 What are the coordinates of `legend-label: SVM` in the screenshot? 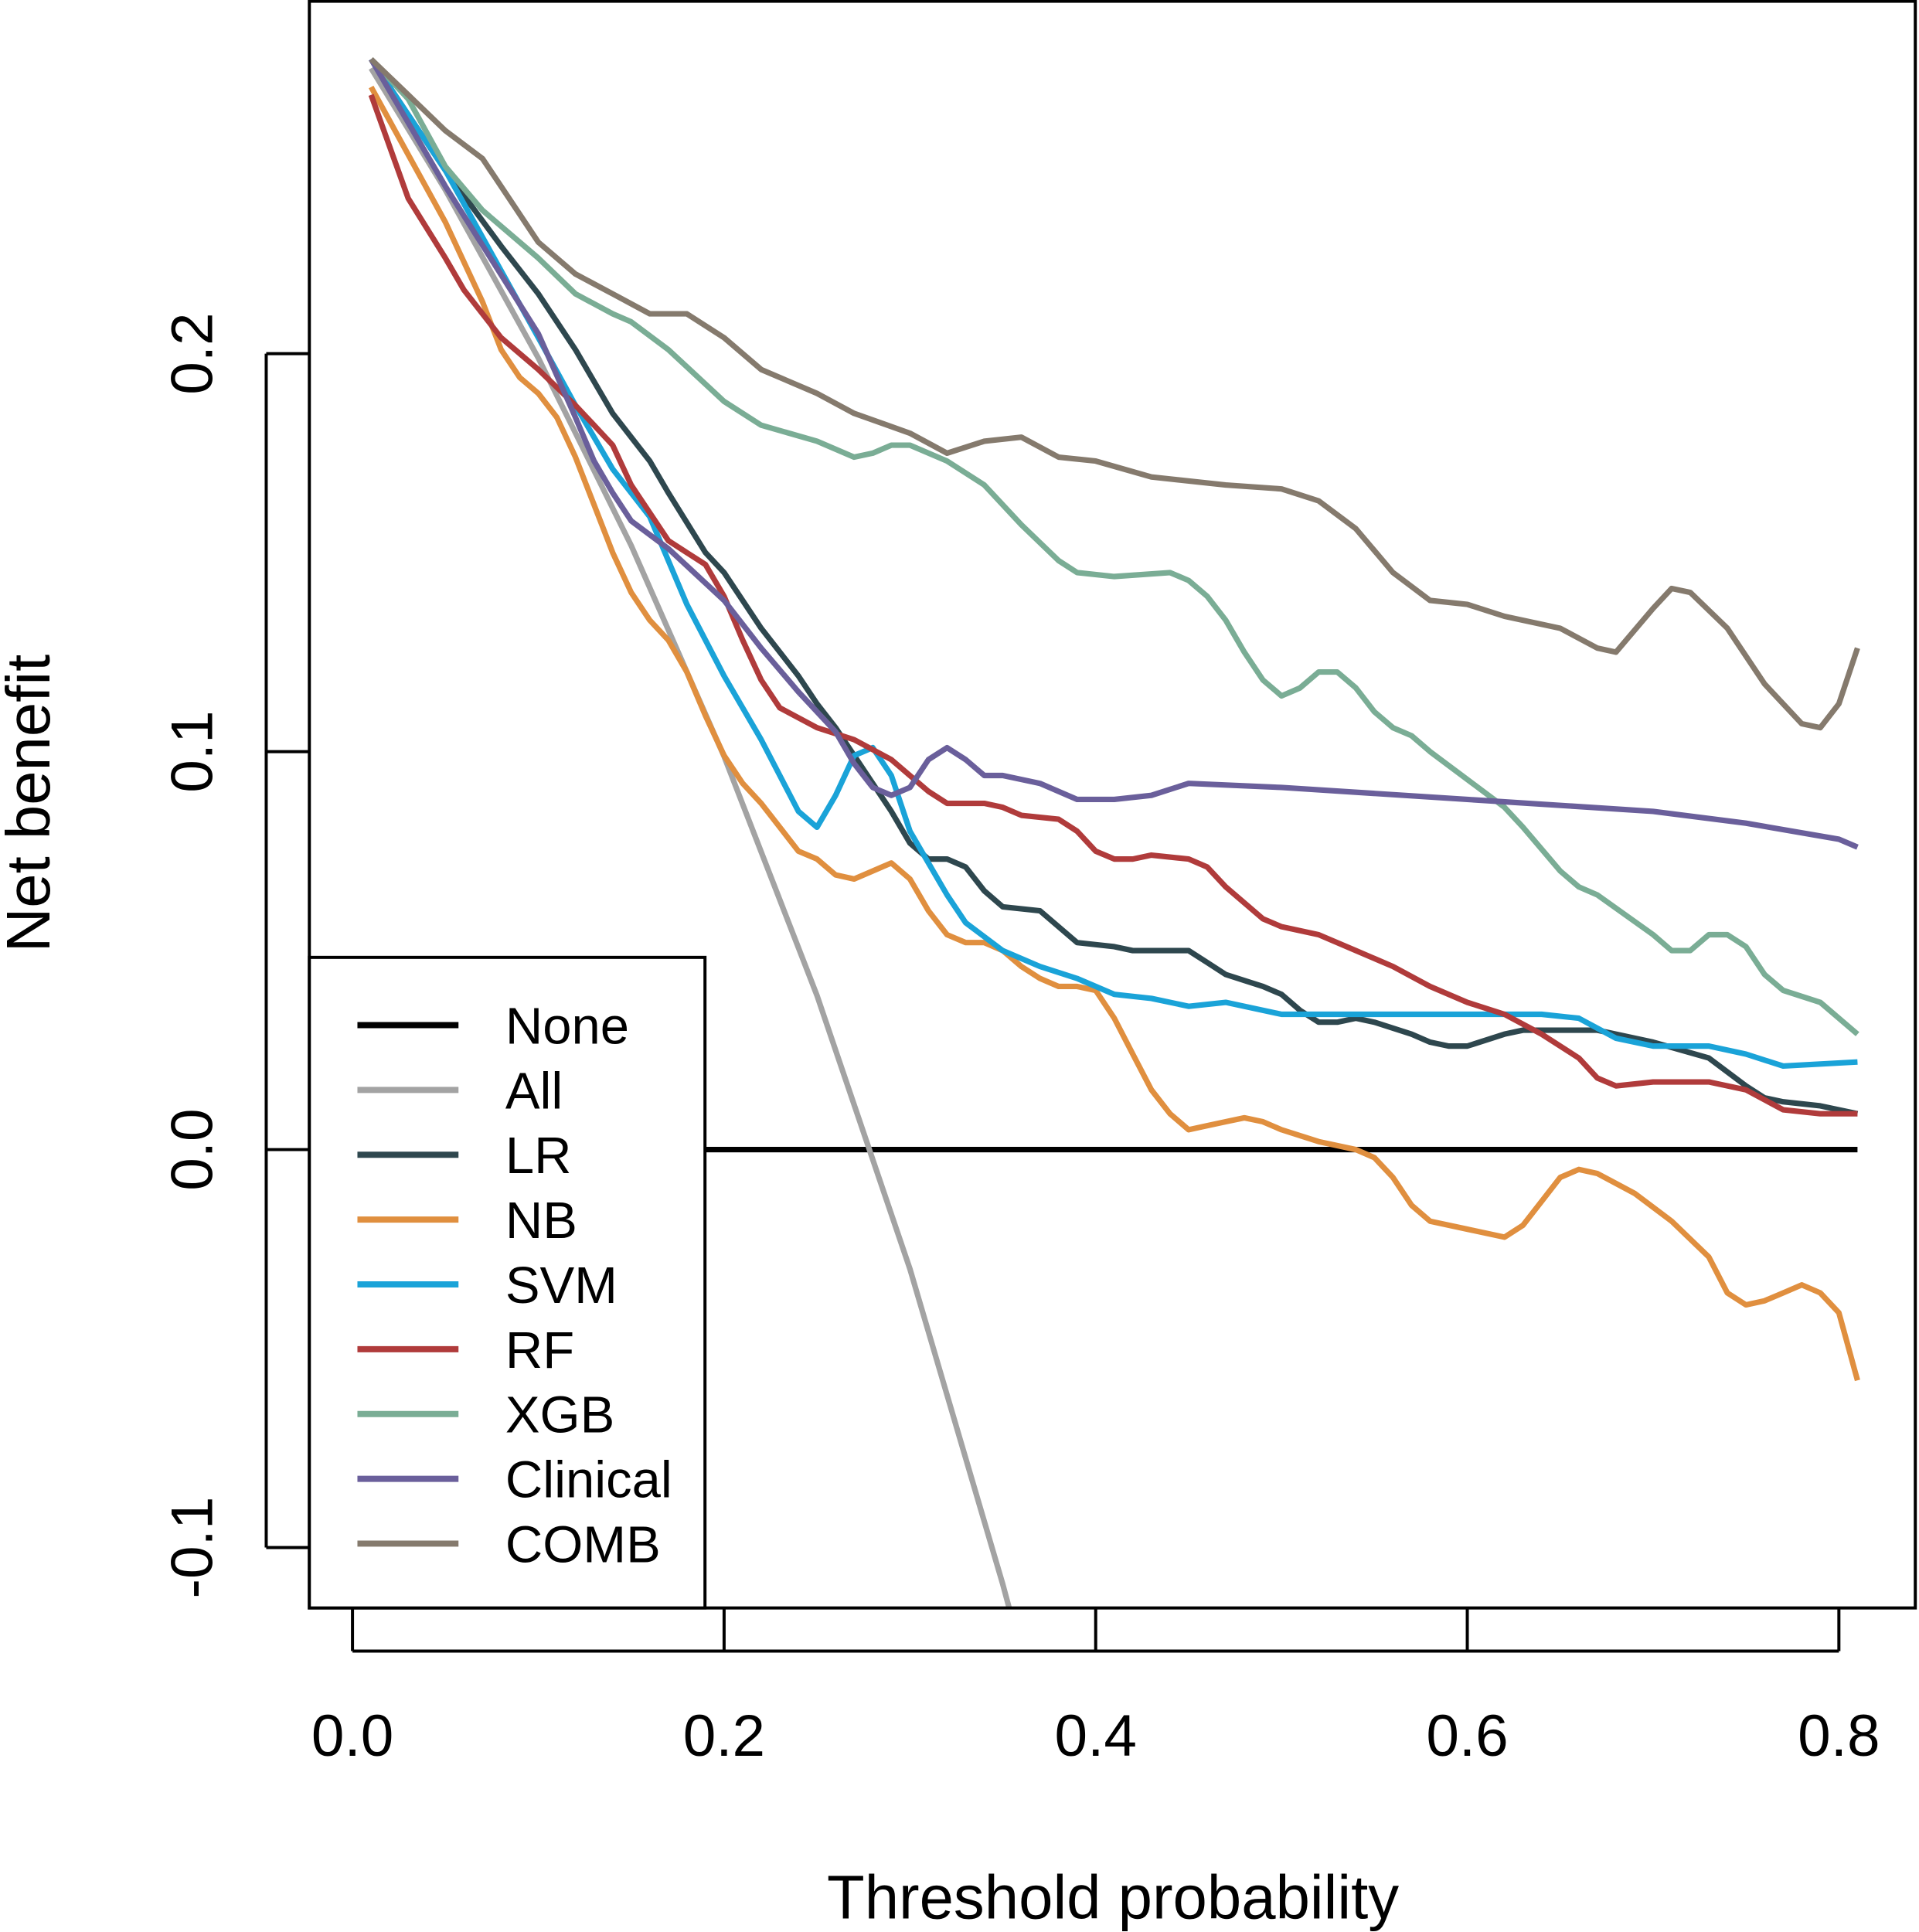 It's located at (561, 1286).